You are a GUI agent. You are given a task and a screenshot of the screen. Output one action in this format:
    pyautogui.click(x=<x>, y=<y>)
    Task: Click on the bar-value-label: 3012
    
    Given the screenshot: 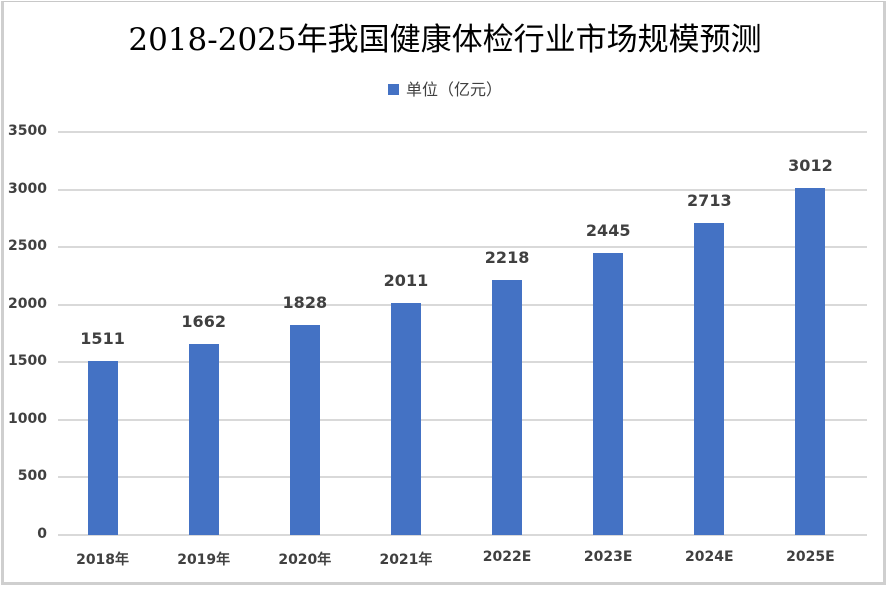 What is the action you would take?
    pyautogui.click(x=810, y=166)
    